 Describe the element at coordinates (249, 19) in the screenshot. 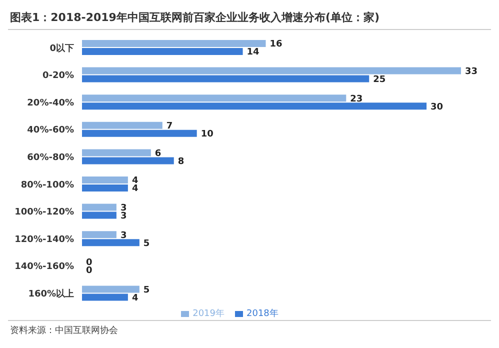

I see `chart-title: 图表1：2018-2019年中国互联网前百家企业业务收入增速分布(单位：家)` at that location.